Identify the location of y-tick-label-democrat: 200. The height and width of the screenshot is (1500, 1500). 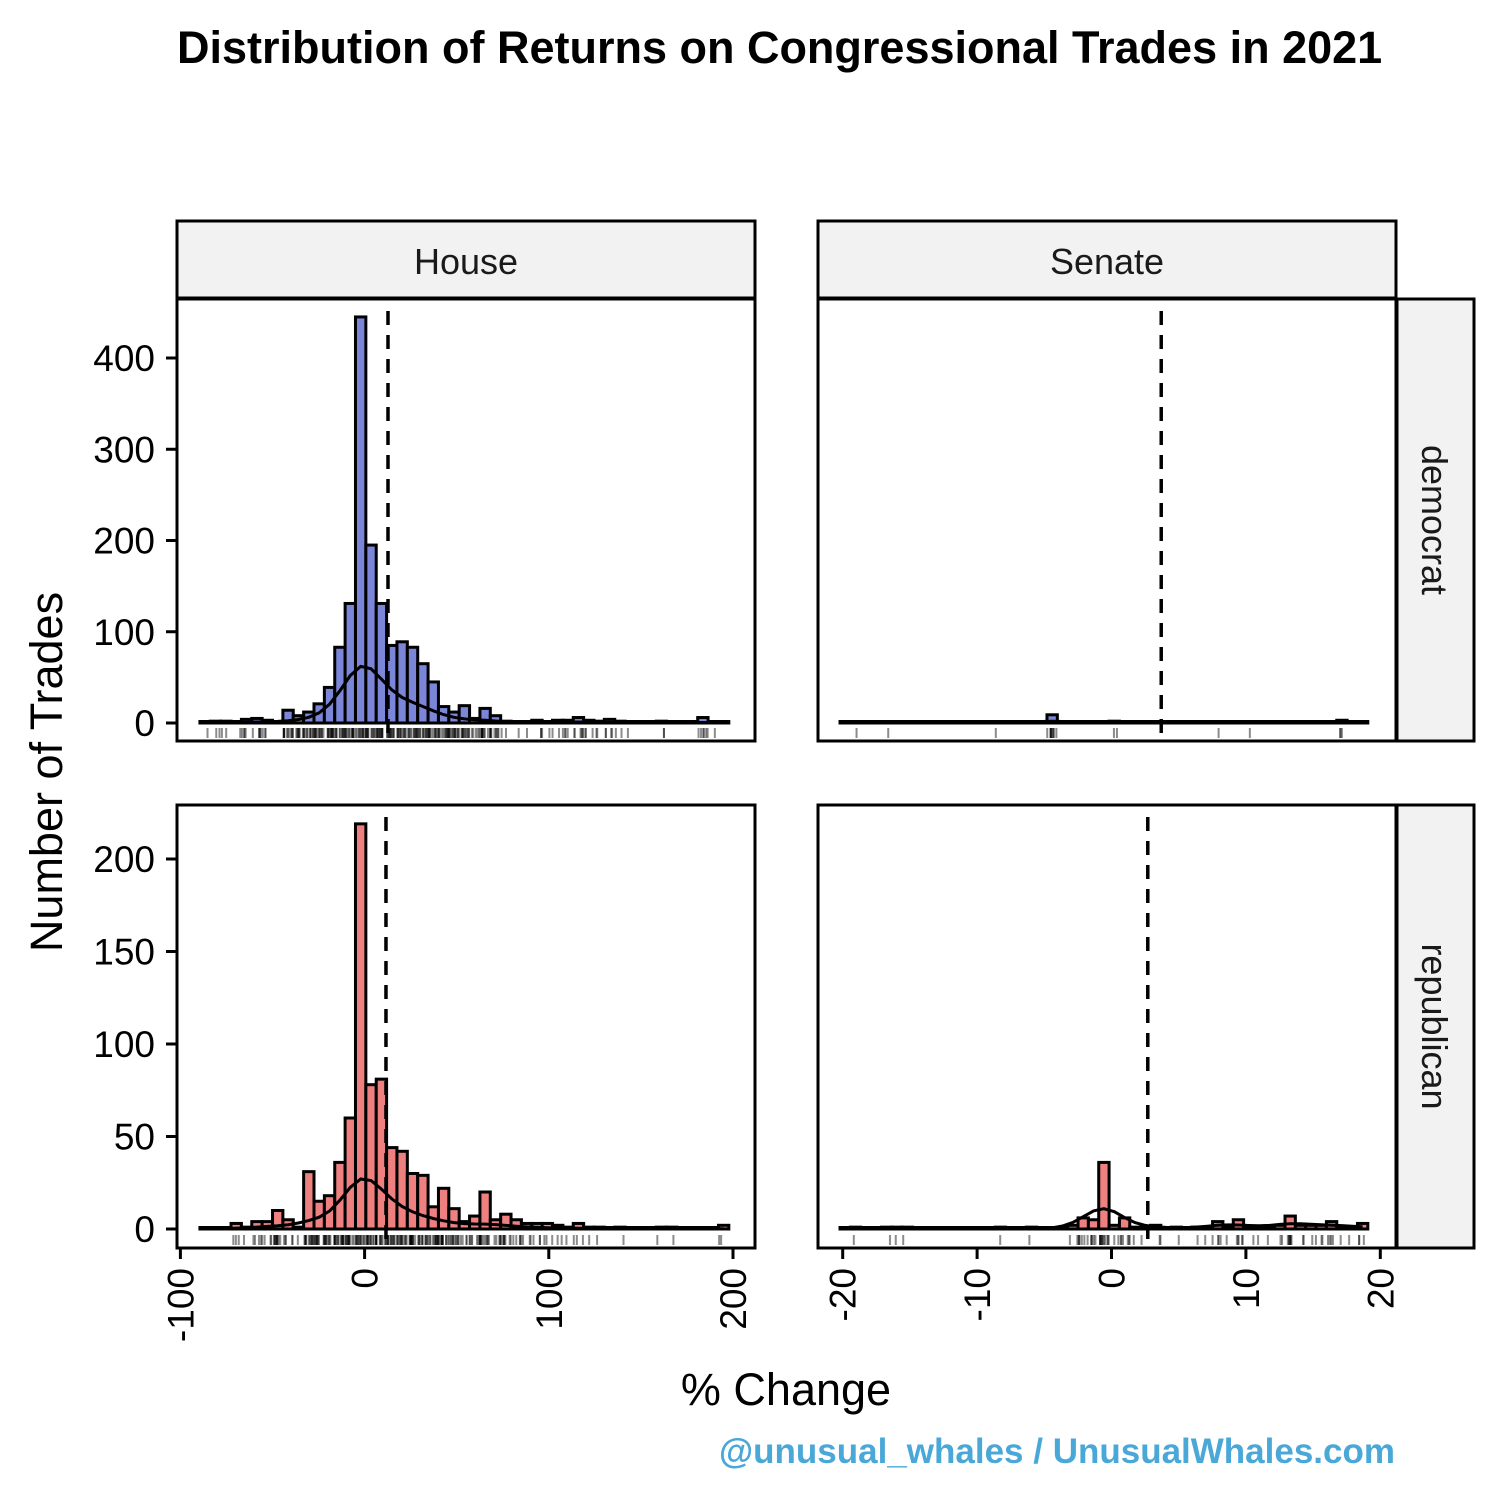
(124, 541).